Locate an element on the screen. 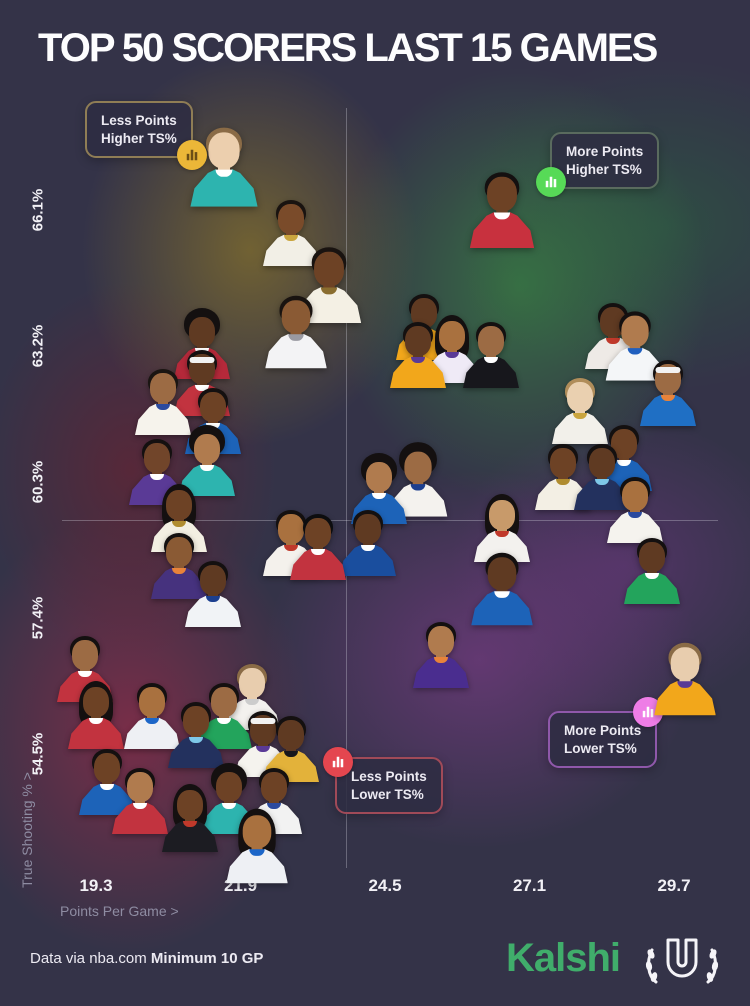  x-tick: 19.3 is located at coordinates (96, 885).